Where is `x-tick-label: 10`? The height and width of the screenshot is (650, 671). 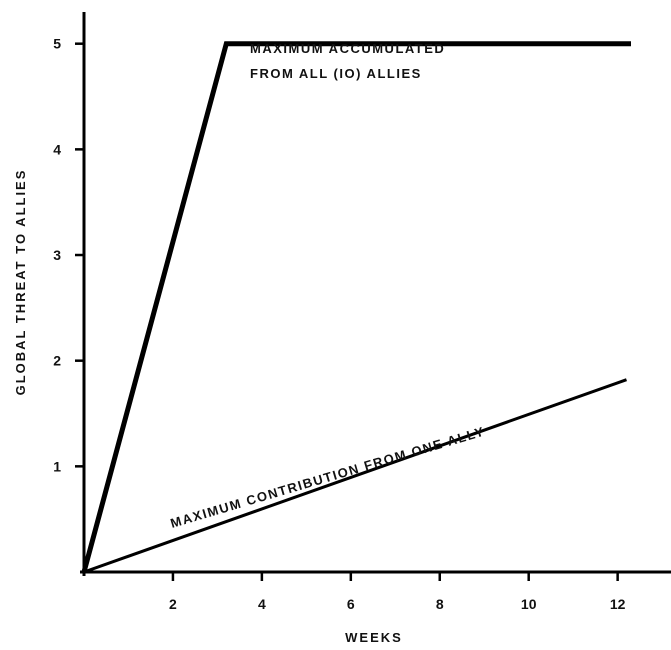
x-tick-label: 10 is located at coordinates (529, 604).